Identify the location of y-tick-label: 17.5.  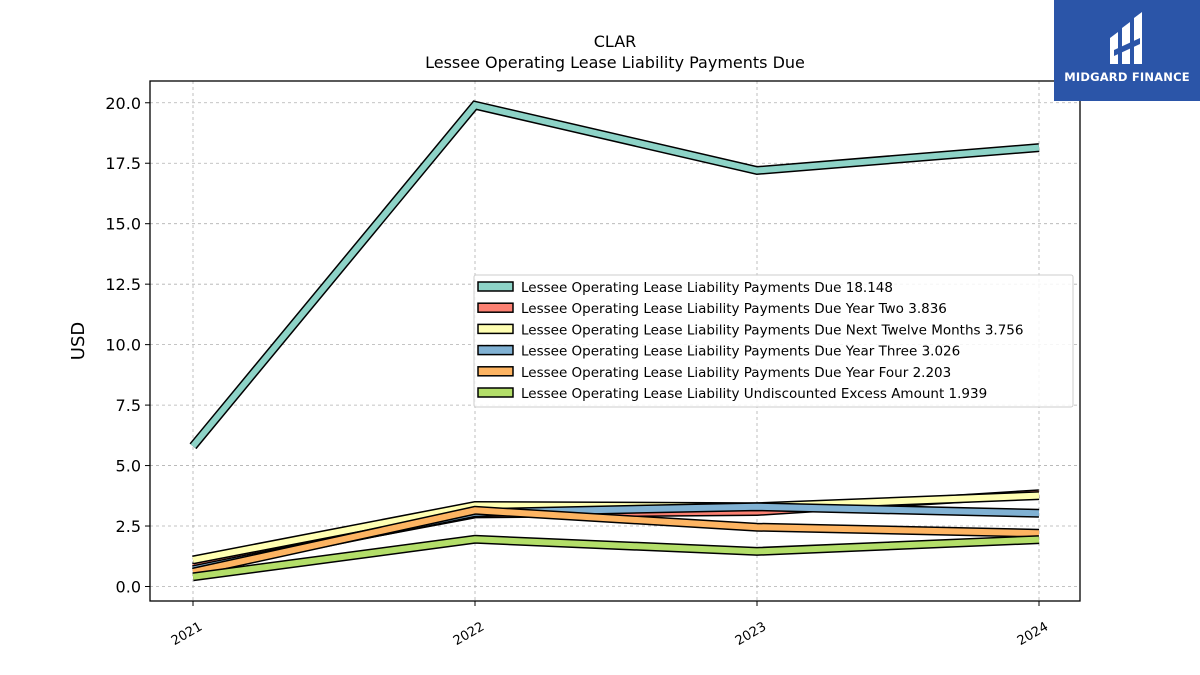
(123, 163).